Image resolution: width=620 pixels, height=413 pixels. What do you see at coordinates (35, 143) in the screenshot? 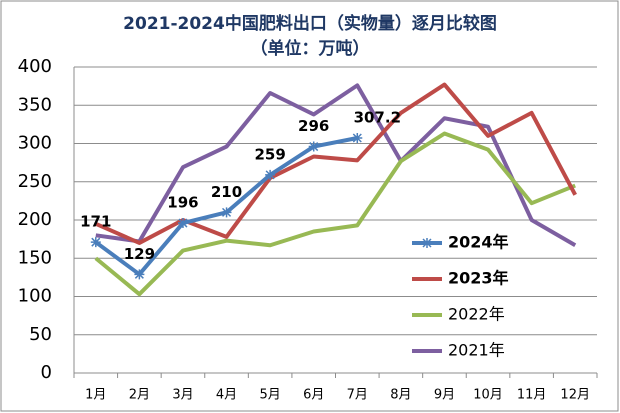
I see `y-tick-label: 300` at bounding box center [35, 143].